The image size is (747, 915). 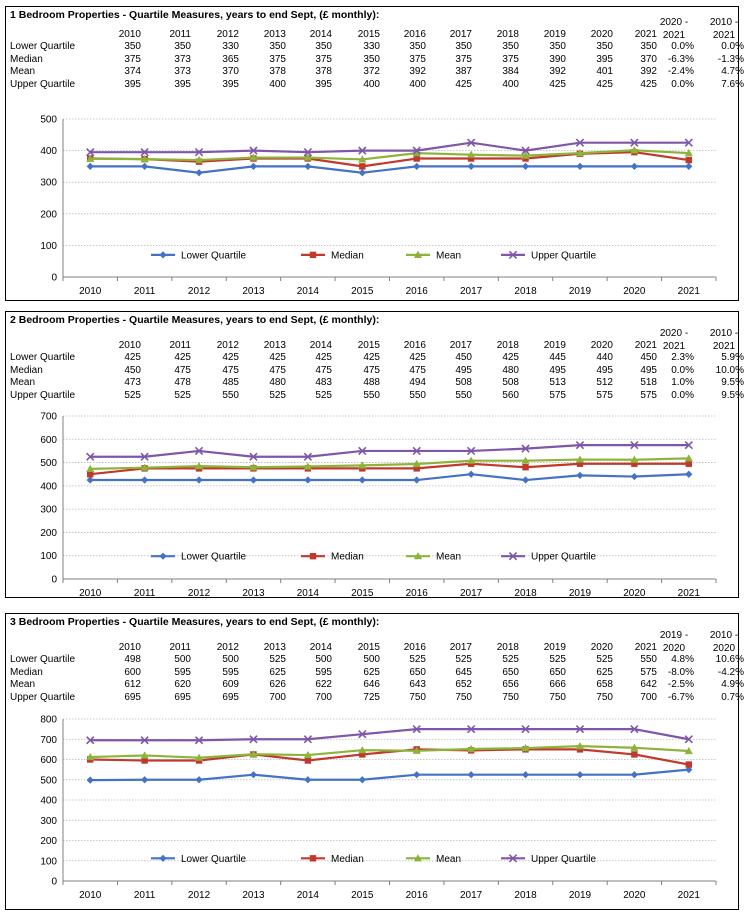 I want to click on table-cell: 330, so click(x=230, y=46).